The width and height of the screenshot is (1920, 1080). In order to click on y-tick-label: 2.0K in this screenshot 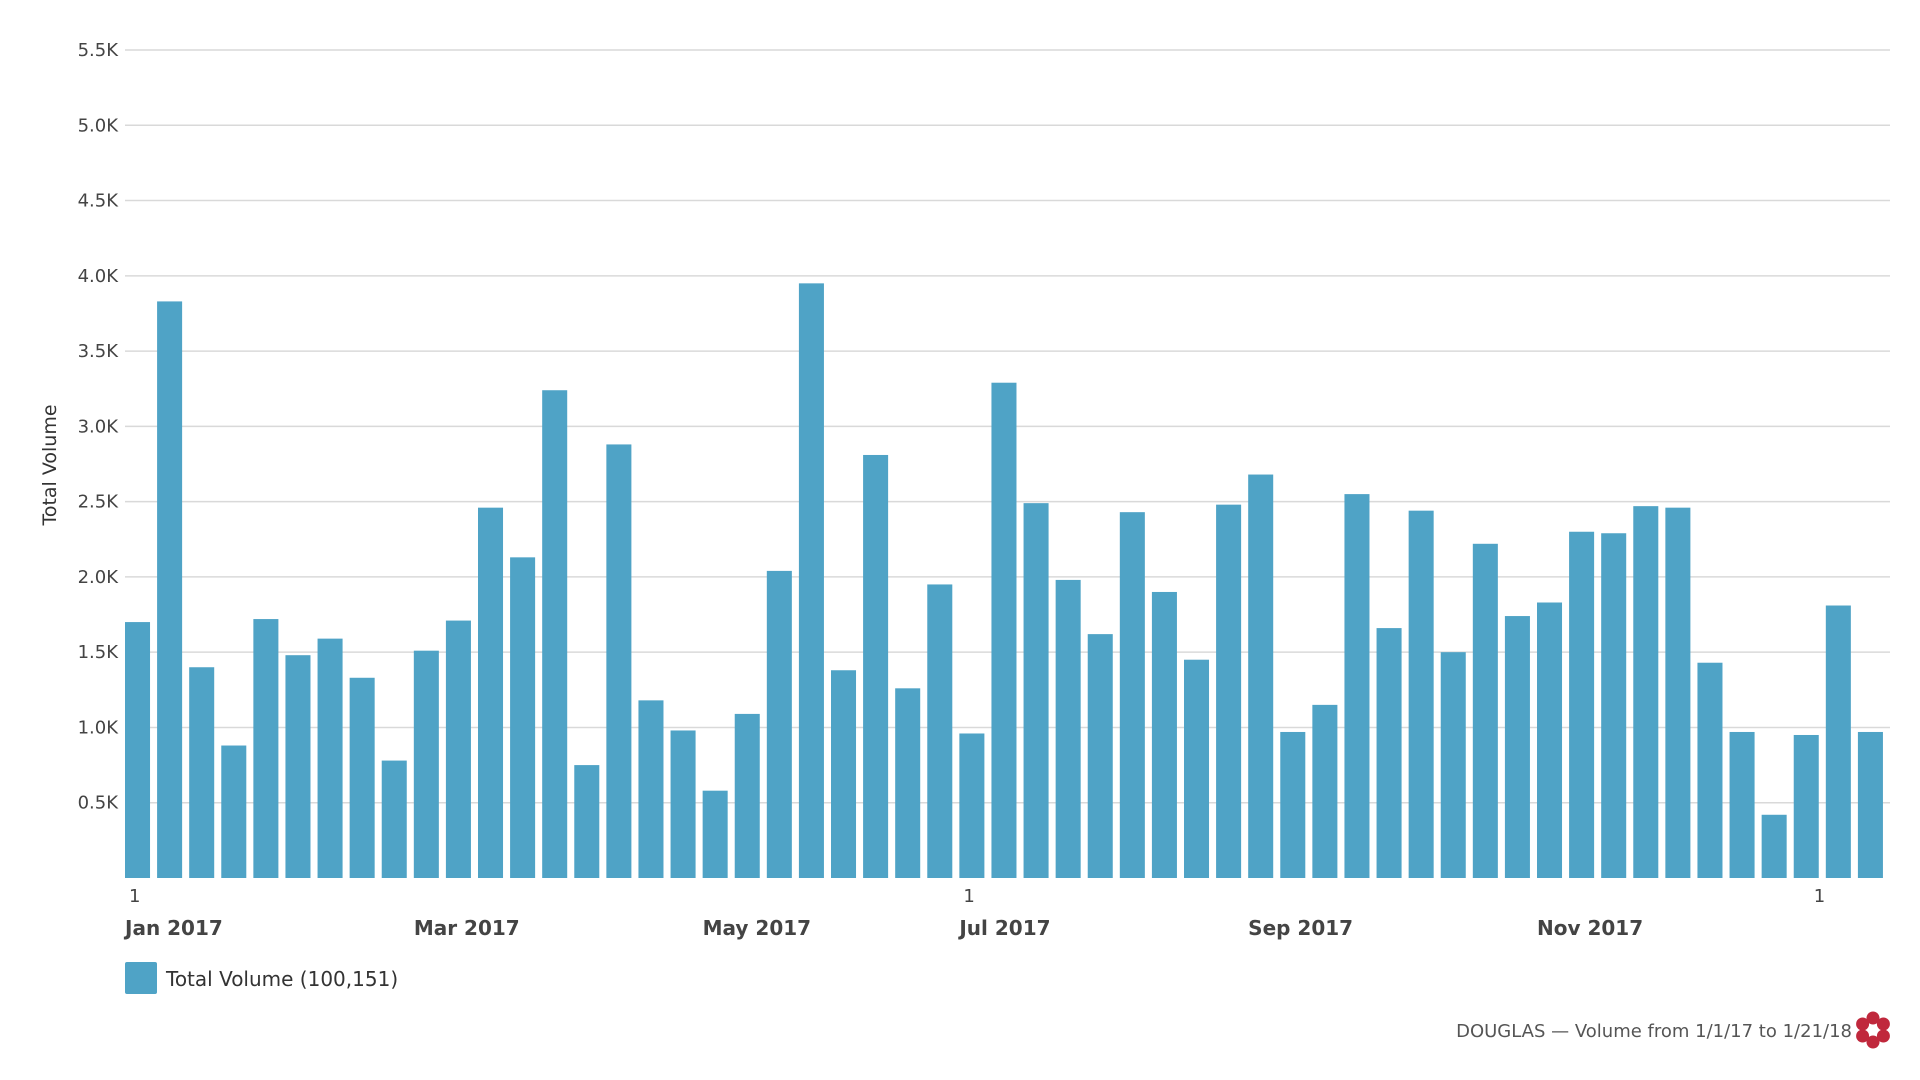, I will do `click(99, 577)`.